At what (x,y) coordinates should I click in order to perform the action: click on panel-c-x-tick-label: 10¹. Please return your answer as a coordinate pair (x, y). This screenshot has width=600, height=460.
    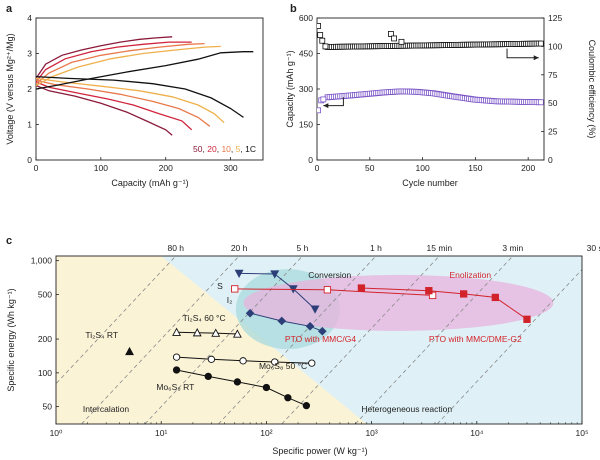
    Looking at the image, I should click on (161, 433).